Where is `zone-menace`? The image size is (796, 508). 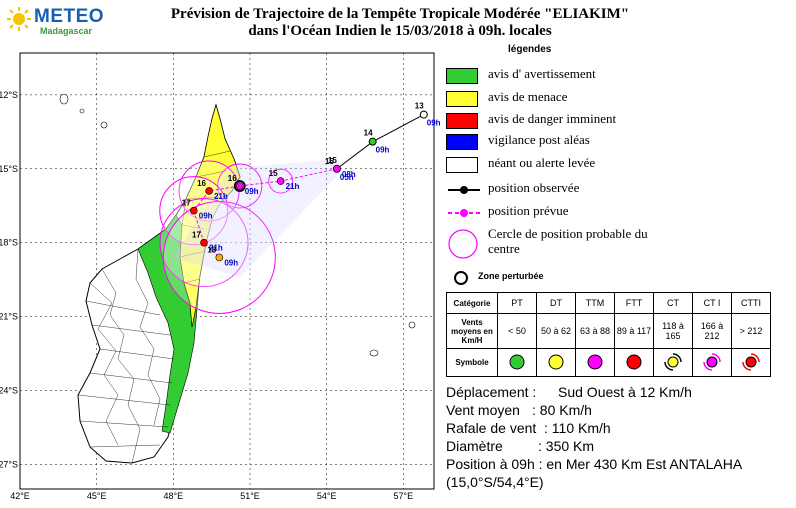 zone-menace is located at coordinates (210, 215).